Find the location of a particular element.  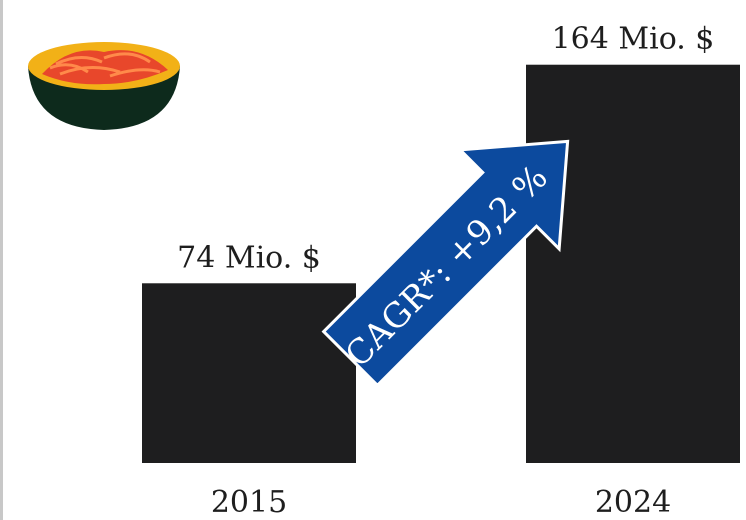

category-label-2015: 2015 is located at coordinates (249, 502).